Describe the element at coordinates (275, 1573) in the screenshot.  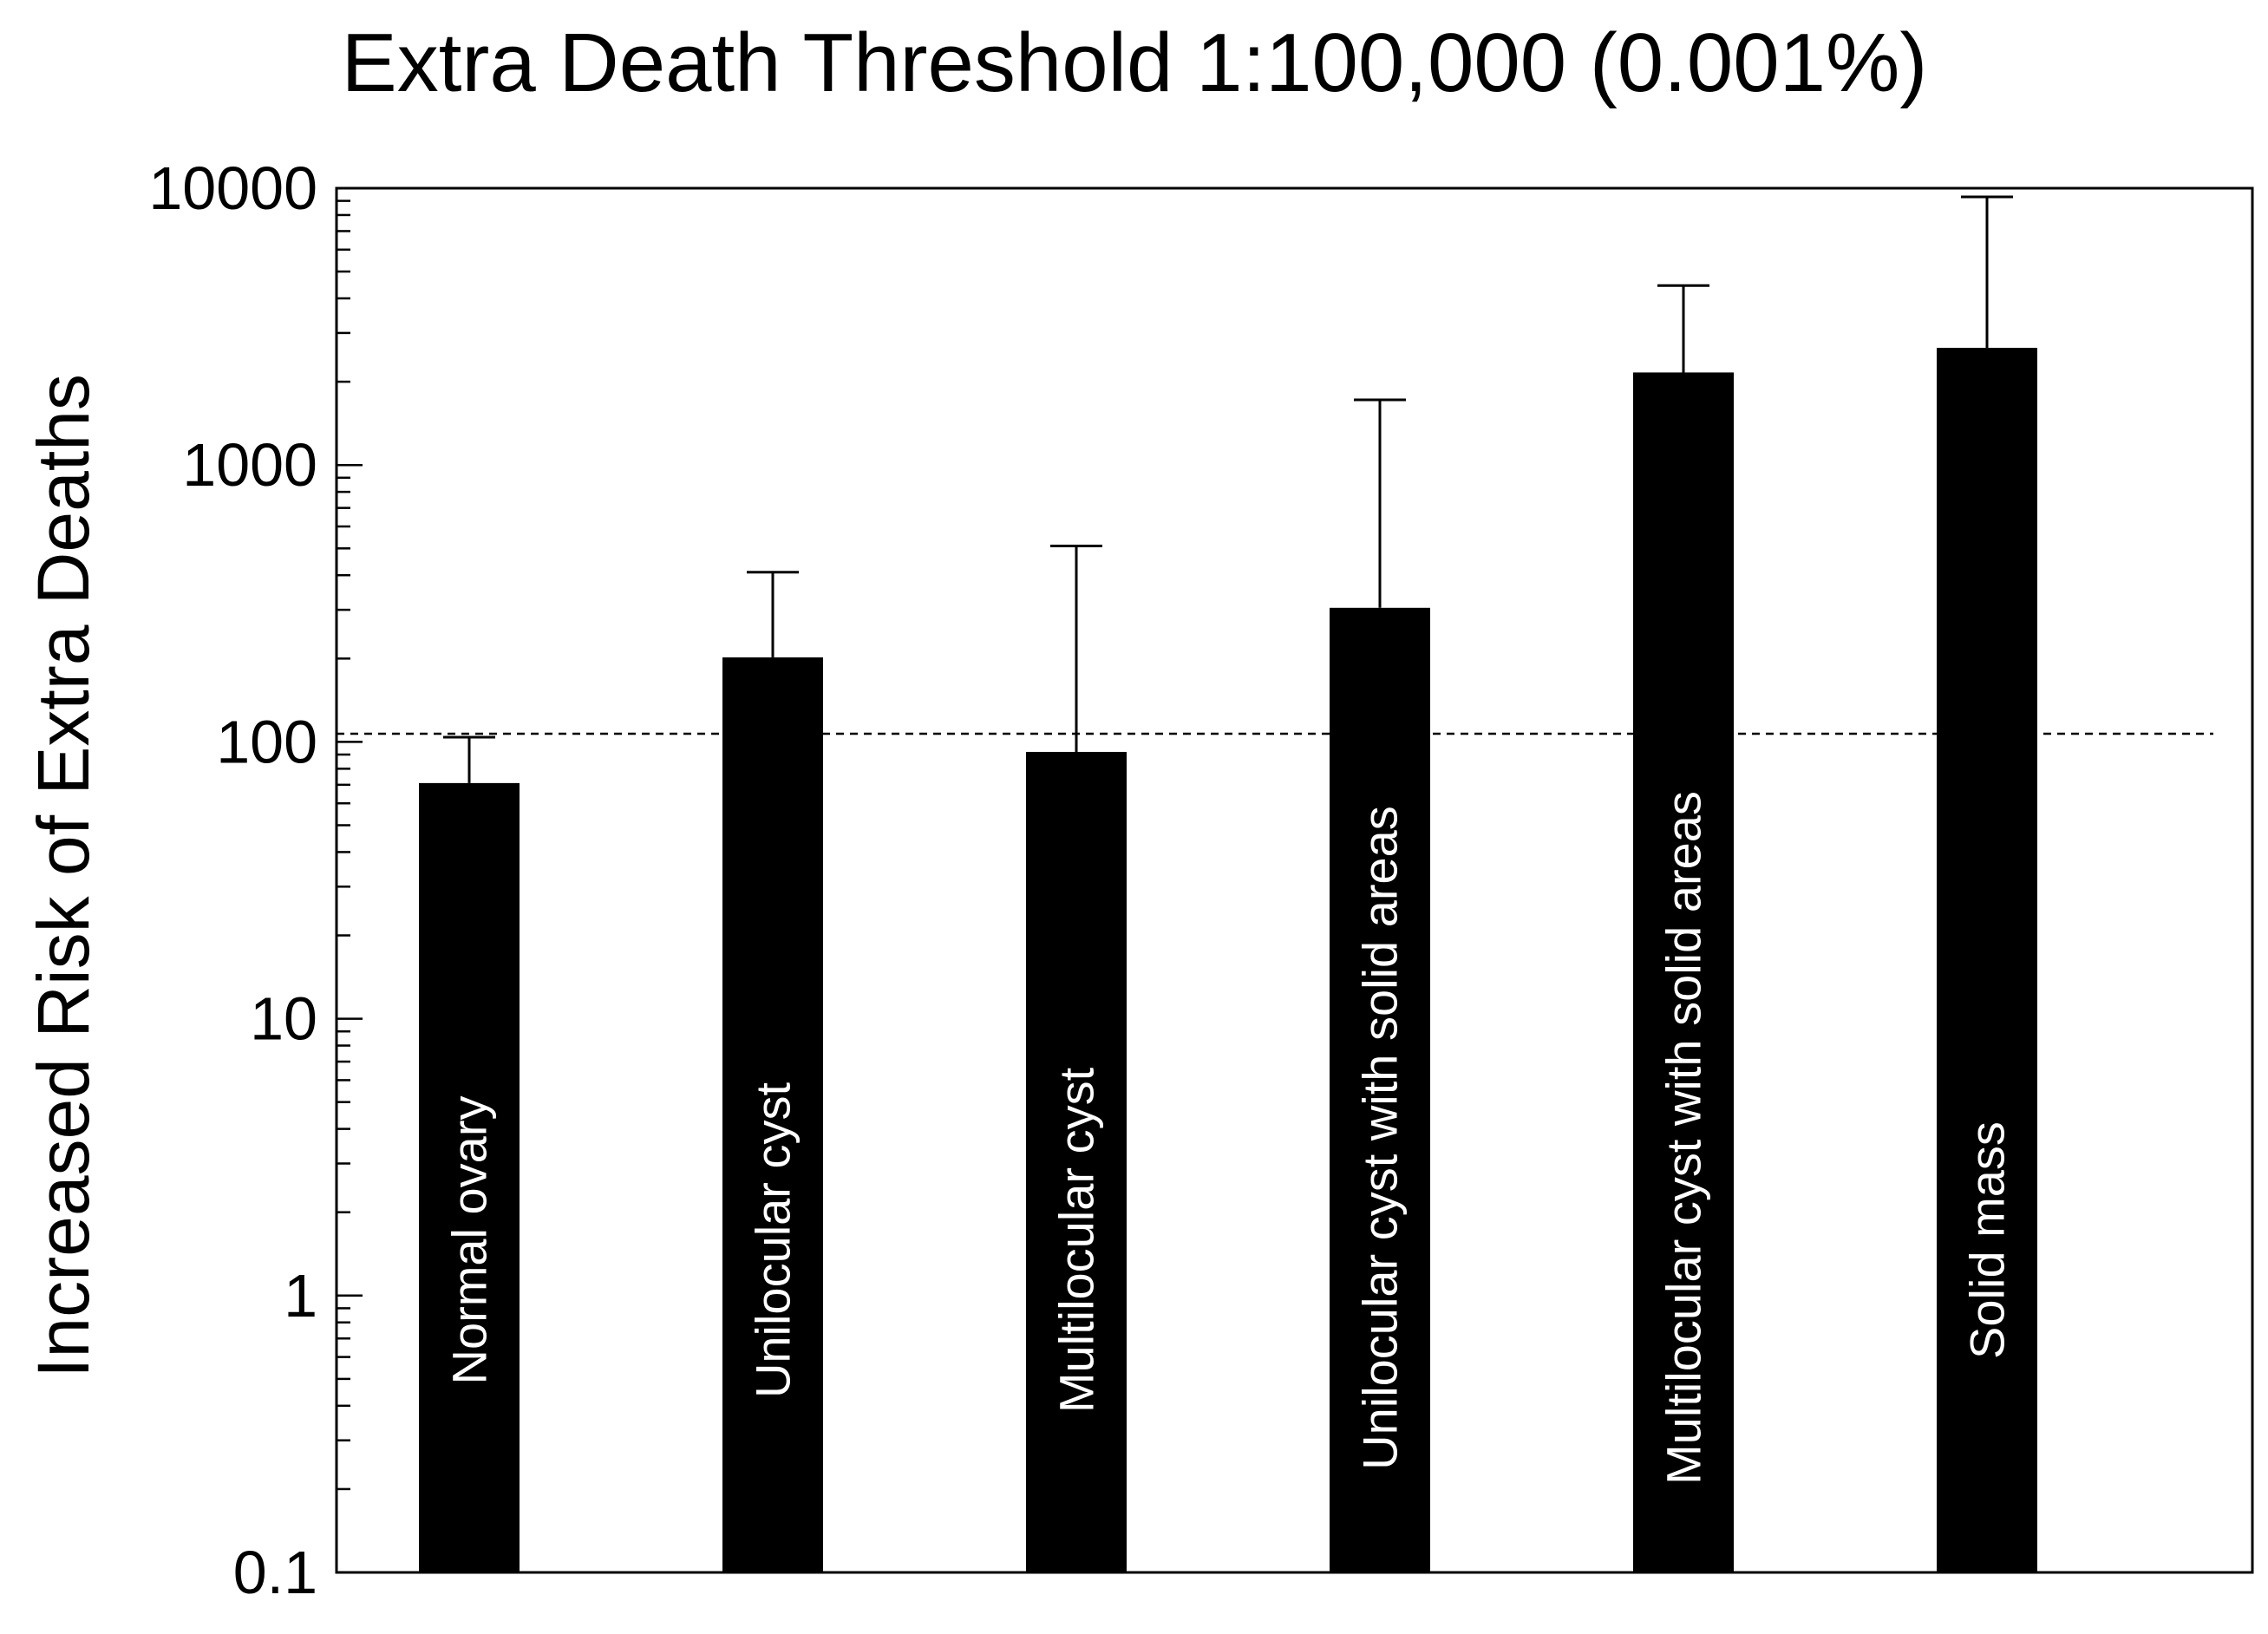
I see `y-tick-label: 0.1` at that location.